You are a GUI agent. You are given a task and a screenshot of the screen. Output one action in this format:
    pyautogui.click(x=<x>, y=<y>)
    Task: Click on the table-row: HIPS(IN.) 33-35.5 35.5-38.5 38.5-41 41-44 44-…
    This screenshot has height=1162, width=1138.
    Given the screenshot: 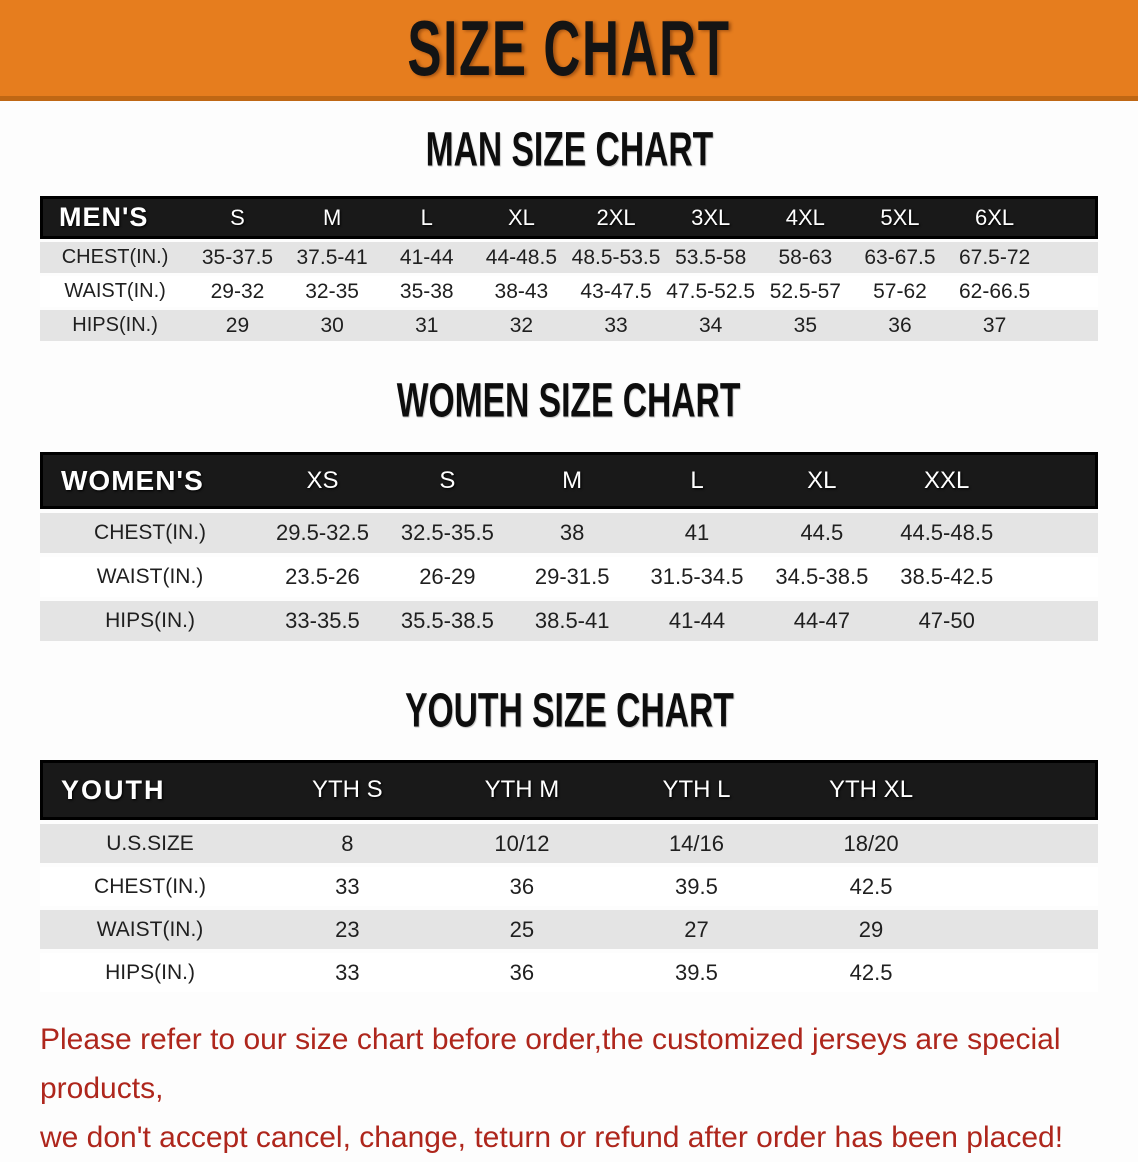 What is the action you would take?
    pyautogui.click(x=569, y=621)
    